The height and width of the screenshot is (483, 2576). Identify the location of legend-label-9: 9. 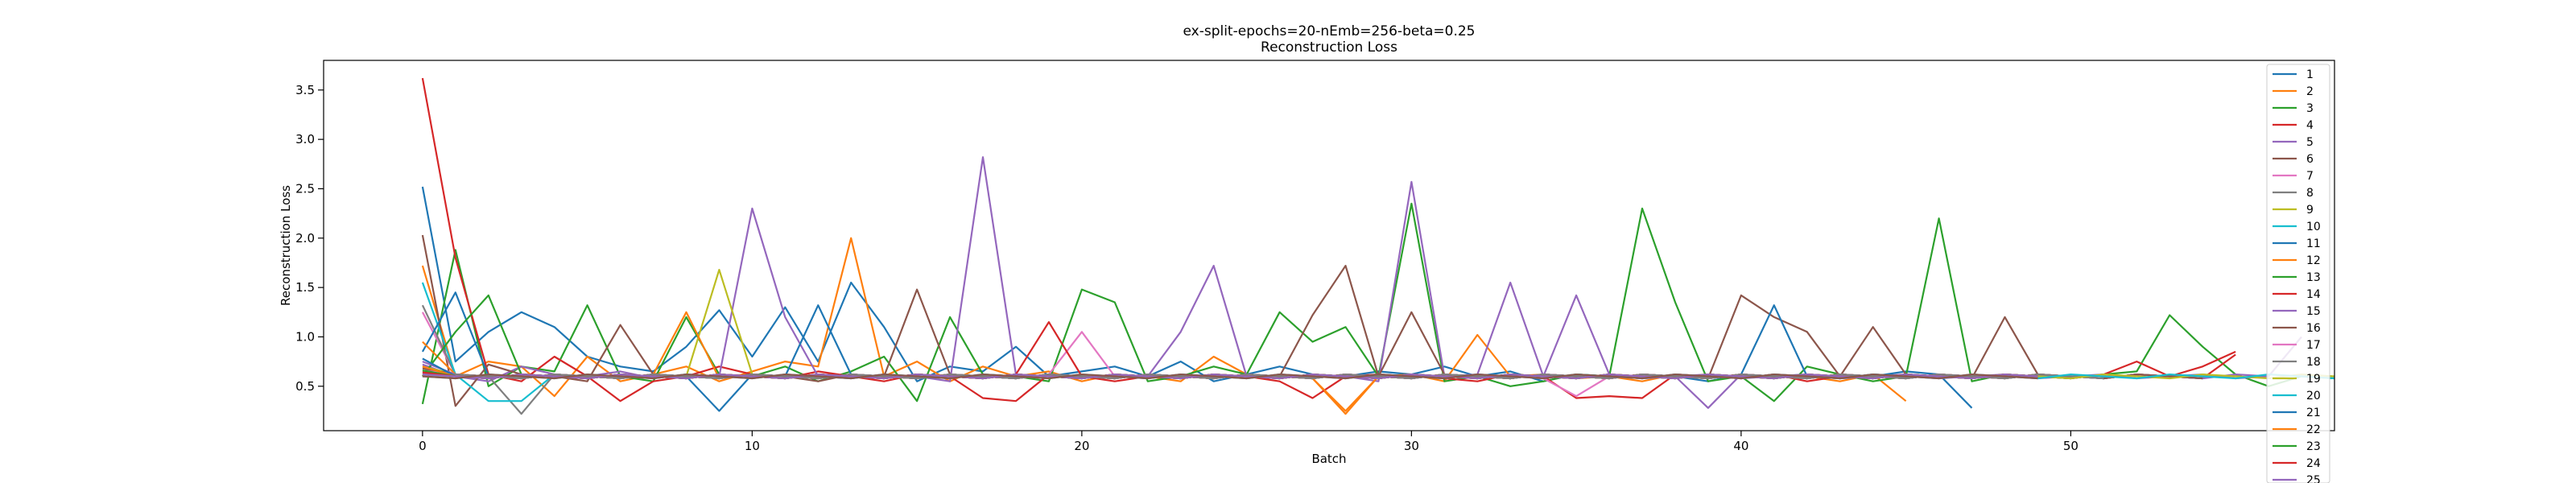
(2310, 211).